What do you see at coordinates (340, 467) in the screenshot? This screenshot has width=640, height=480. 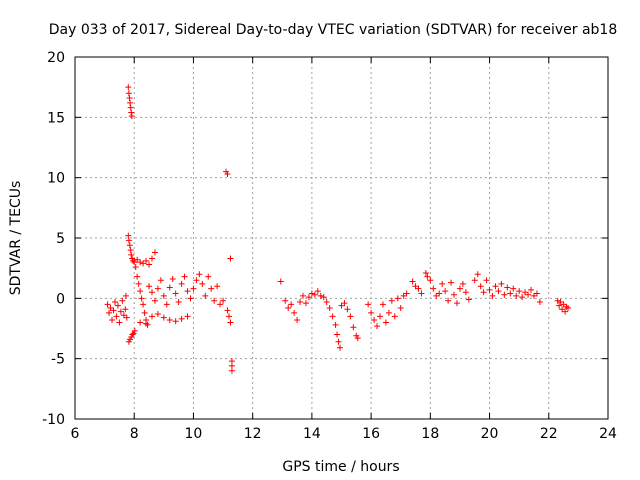 I see `x-axis-label: GPS time / hours` at bounding box center [340, 467].